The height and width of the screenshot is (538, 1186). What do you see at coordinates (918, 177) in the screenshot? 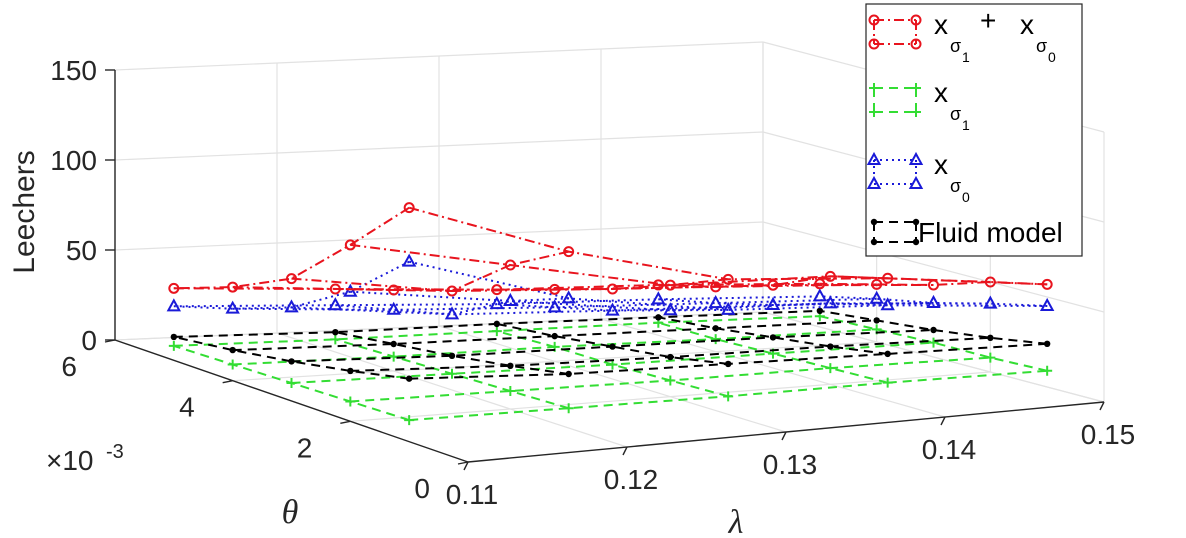
I see `legend-item: xσ0` at bounding box center [918, 177].